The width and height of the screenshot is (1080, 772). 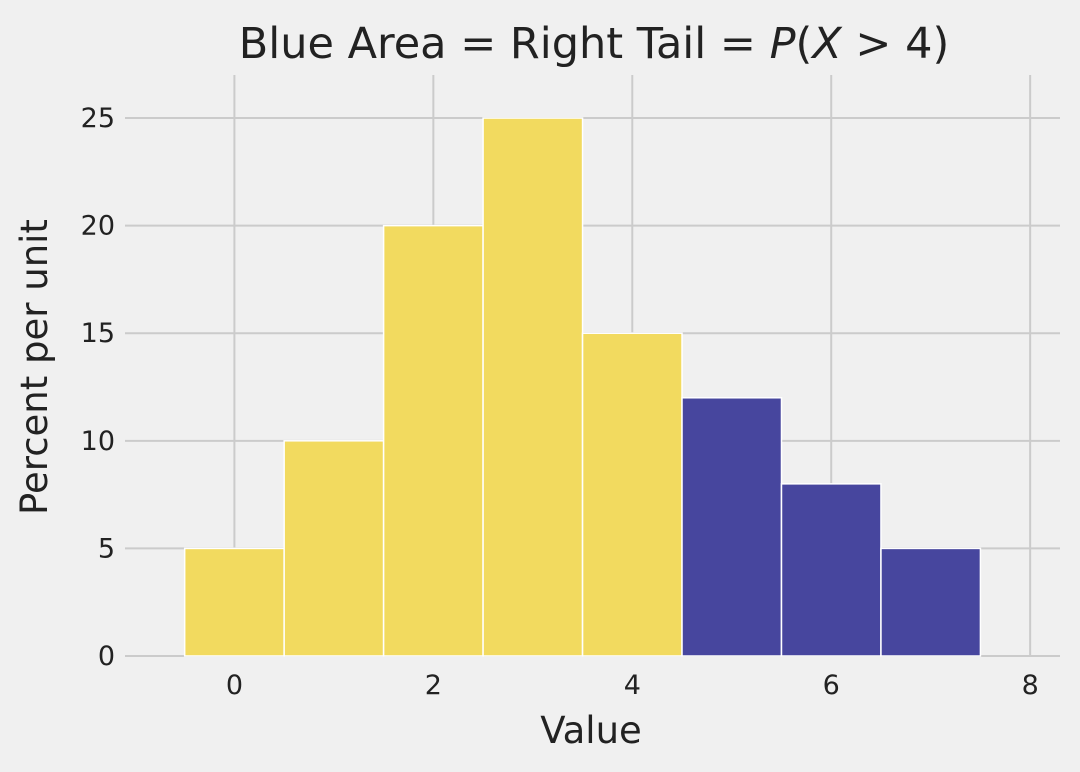 What do you see at coordinates (98, 441) in the screenshot?
I see `y-tick-label: 10` at bounding box center [98, 441].